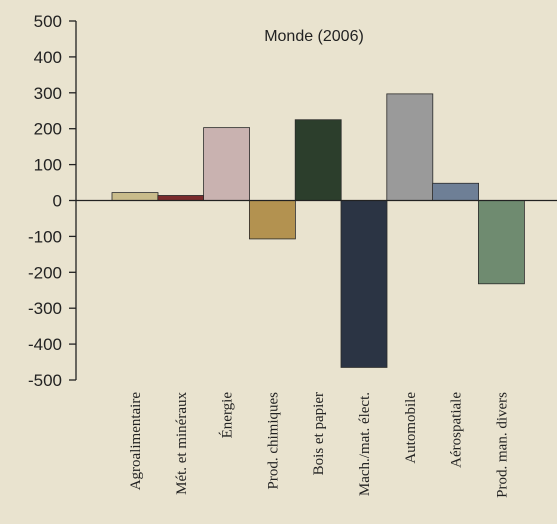 This screenshot has width=557, height=524. I want to click on x-tick-label: Automobile, so click(411, 428).